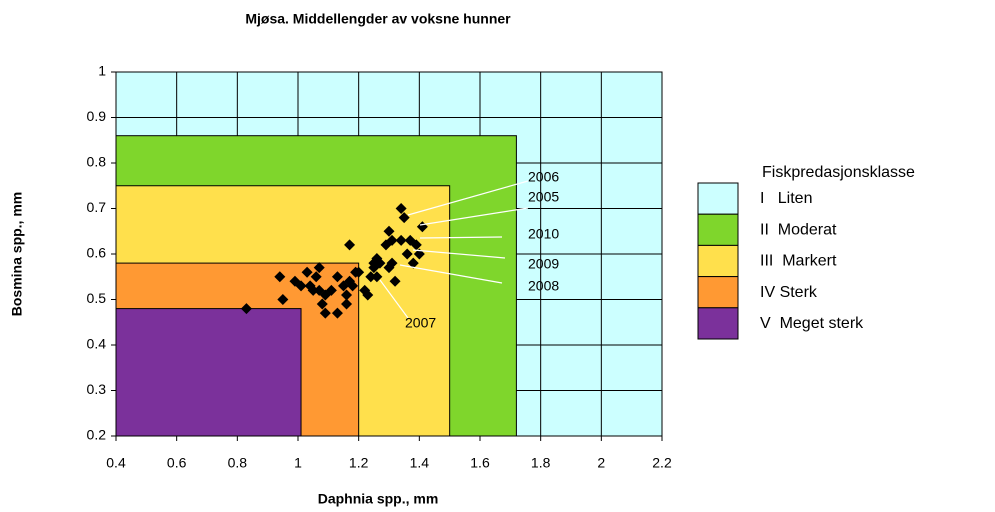 This screenshot has width=995, height=512. I want to click on legend-label: IV Sterk, so click(789, 292).